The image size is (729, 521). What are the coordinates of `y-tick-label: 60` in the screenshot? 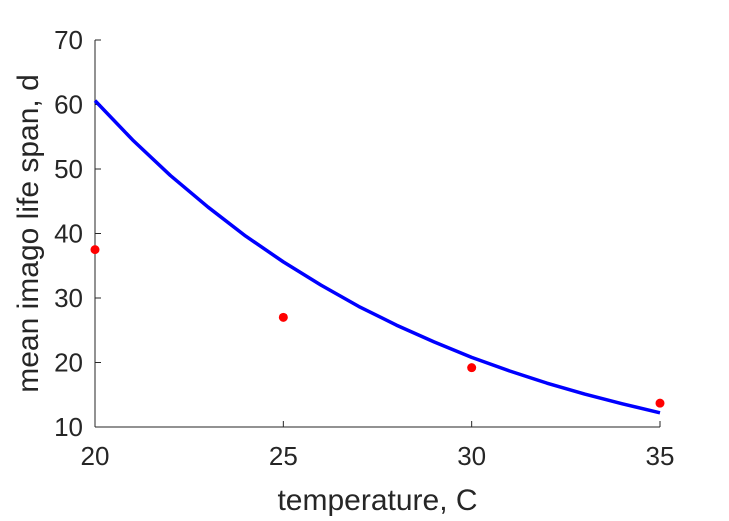 It's located at (68, 105).